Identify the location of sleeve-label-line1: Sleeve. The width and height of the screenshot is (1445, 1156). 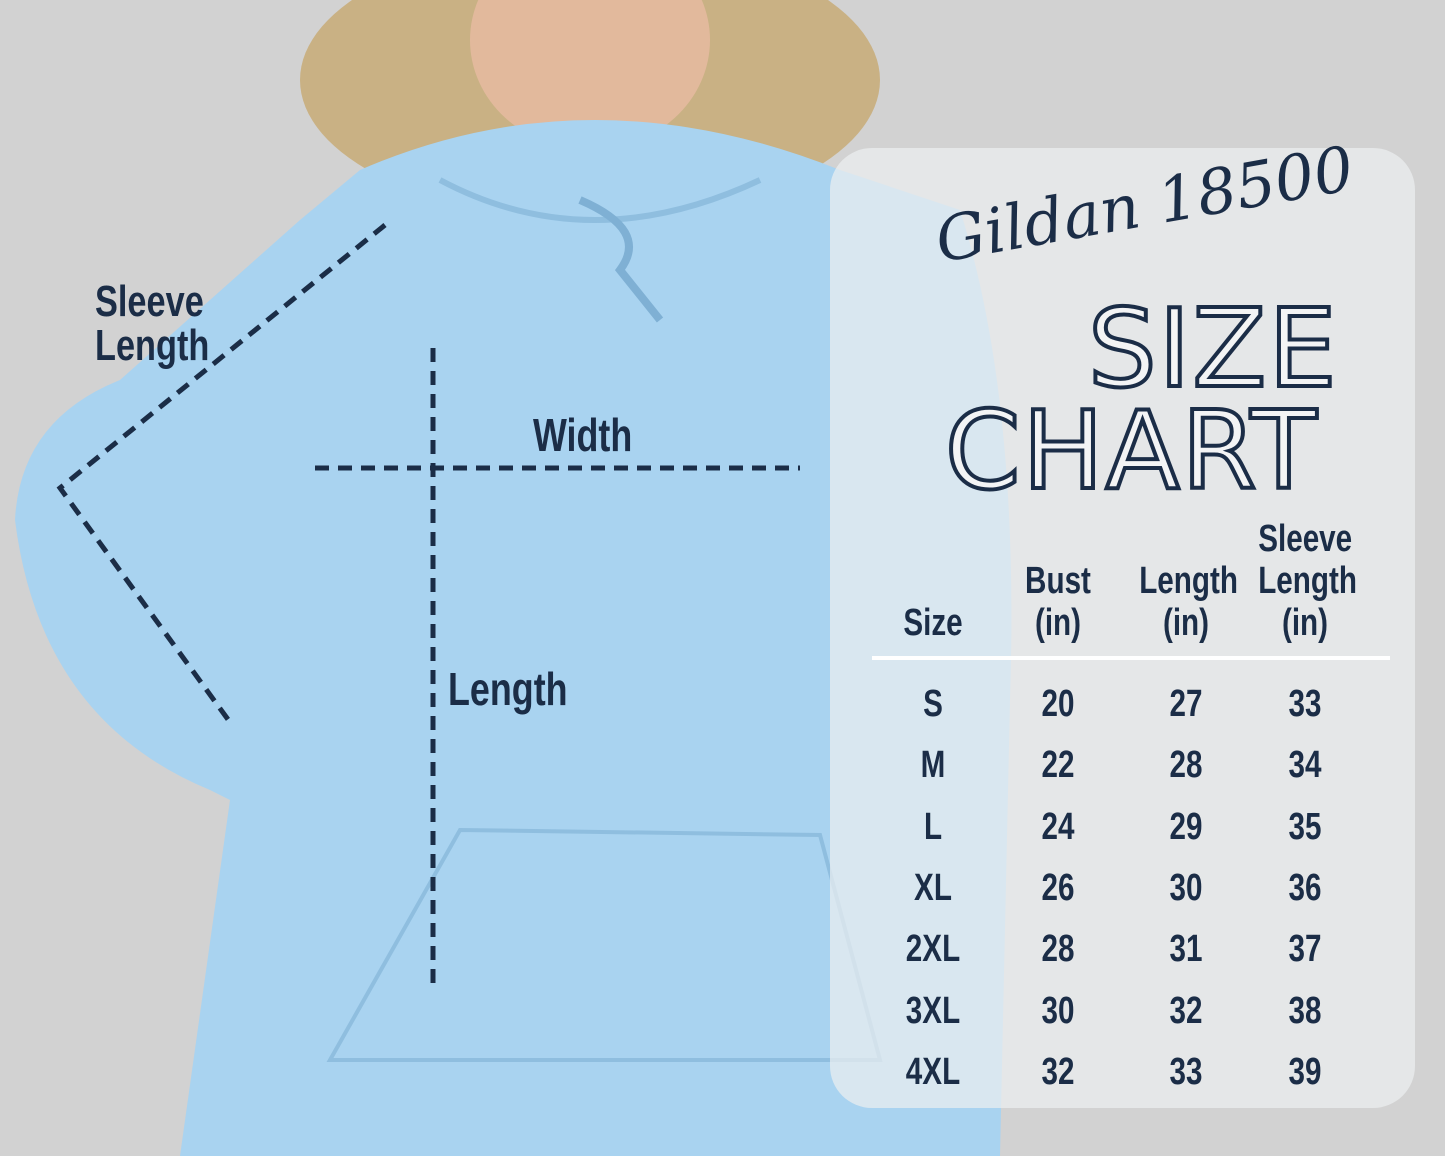
(149, 301).